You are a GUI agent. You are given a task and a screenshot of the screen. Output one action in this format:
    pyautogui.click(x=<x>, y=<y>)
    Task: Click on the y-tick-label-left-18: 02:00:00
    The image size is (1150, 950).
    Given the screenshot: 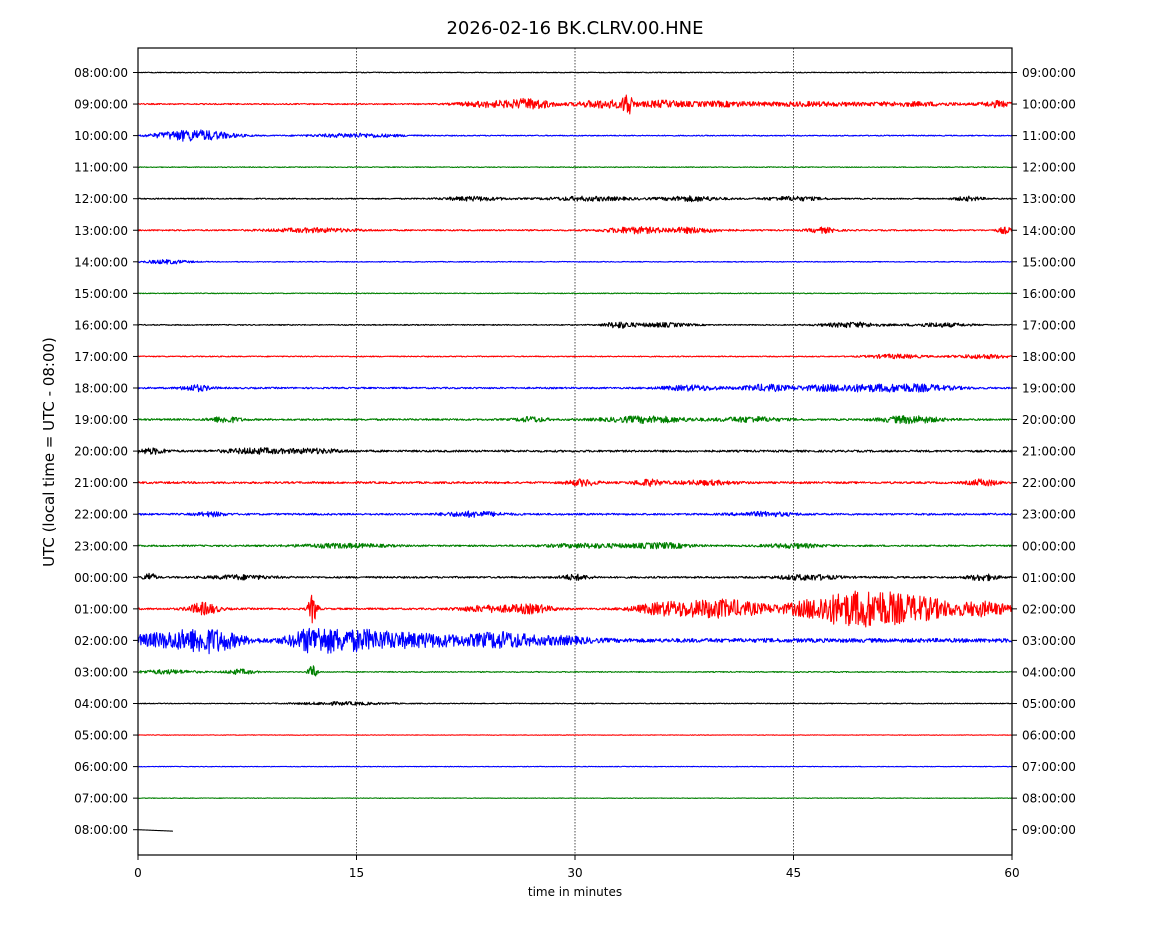 What is the action you would take?
    pyautogui.click(x=101, y=641)
    